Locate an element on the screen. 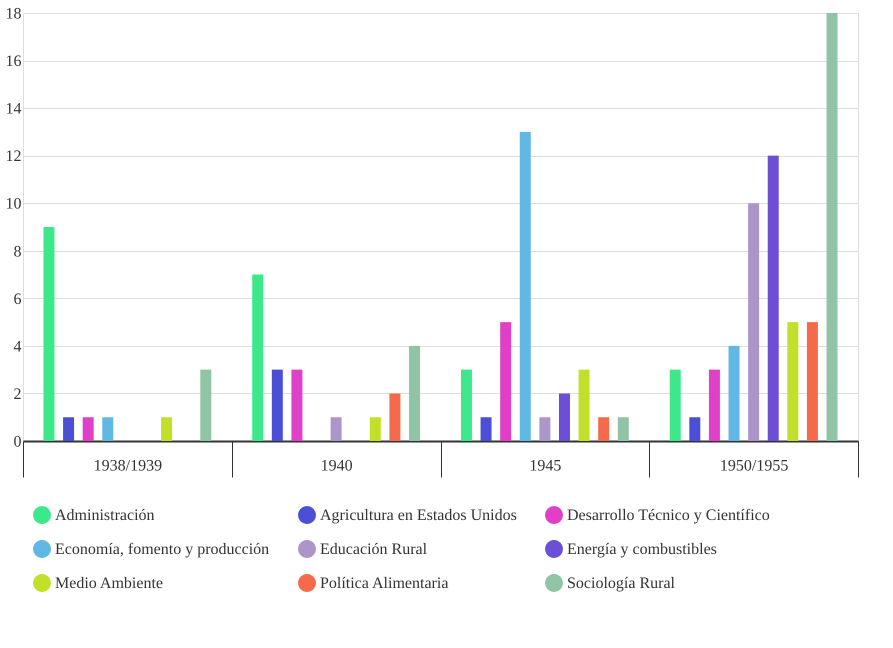 The height and width of the screenshot is (648, 893). y-tick-label: 8 is located at coordinates (18, 251).